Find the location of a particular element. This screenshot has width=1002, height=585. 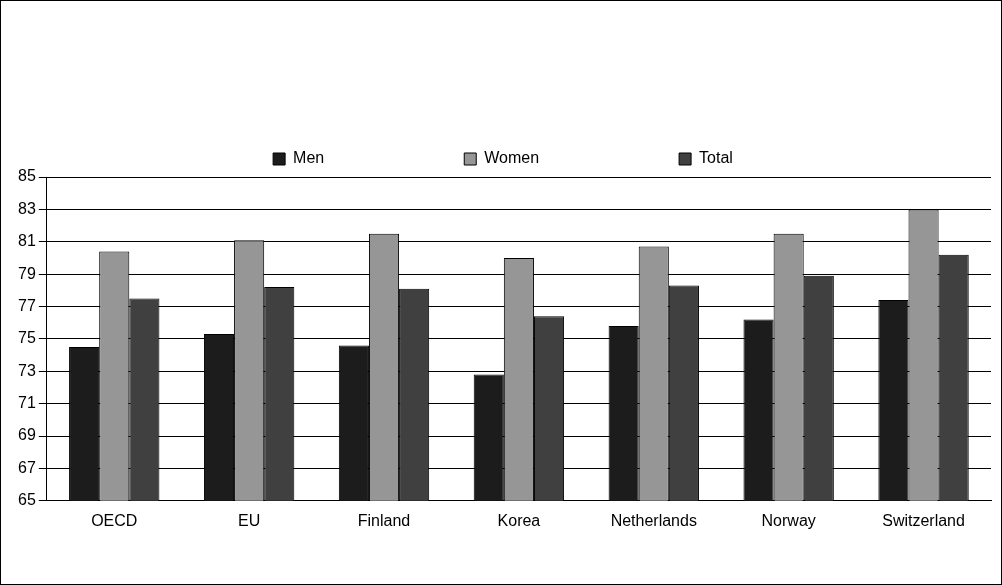

y-tick-label: 75 is located at coordinates (27, 338).